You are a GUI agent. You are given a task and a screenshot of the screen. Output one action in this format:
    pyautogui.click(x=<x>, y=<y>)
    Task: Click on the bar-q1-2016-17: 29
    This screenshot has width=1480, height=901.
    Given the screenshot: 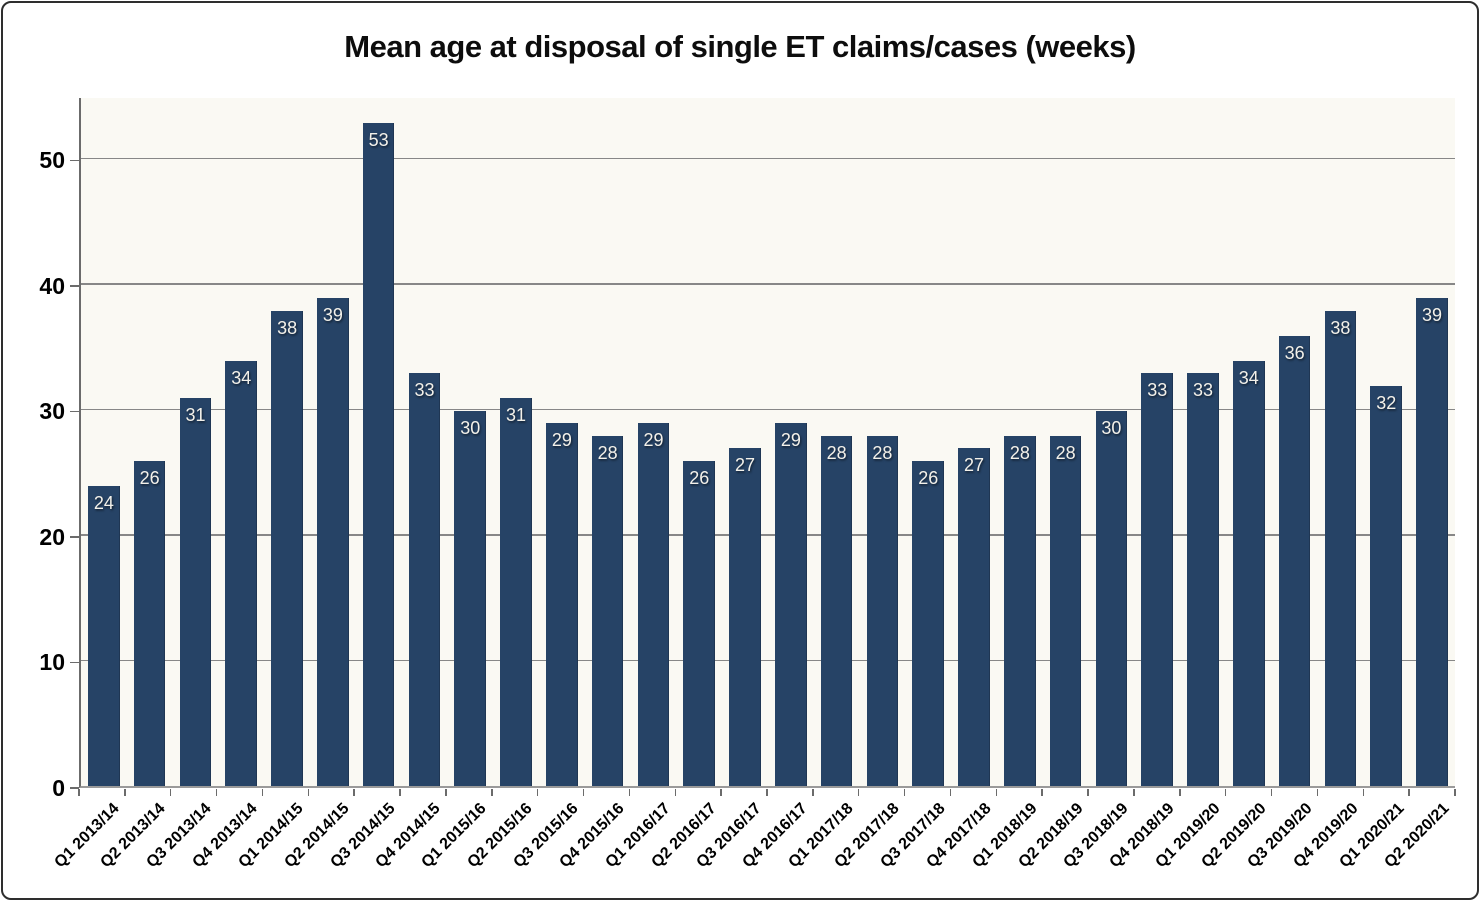 What is the action you would take?
    pyautogui.click(x=653, y=604)
    